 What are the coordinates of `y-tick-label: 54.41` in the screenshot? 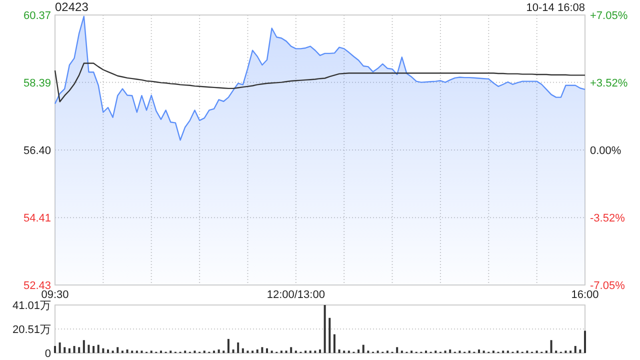 It's located at (37, 218).